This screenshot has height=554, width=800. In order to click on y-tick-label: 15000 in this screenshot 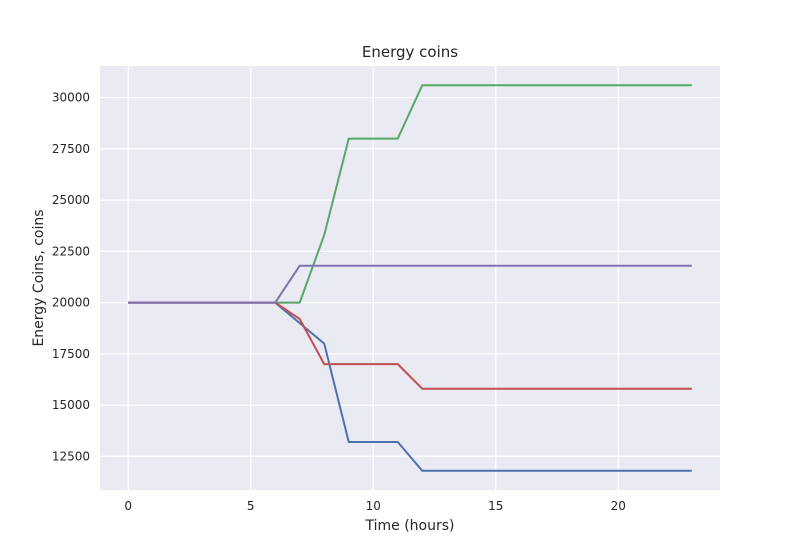, I will do `click(71, 405)`.